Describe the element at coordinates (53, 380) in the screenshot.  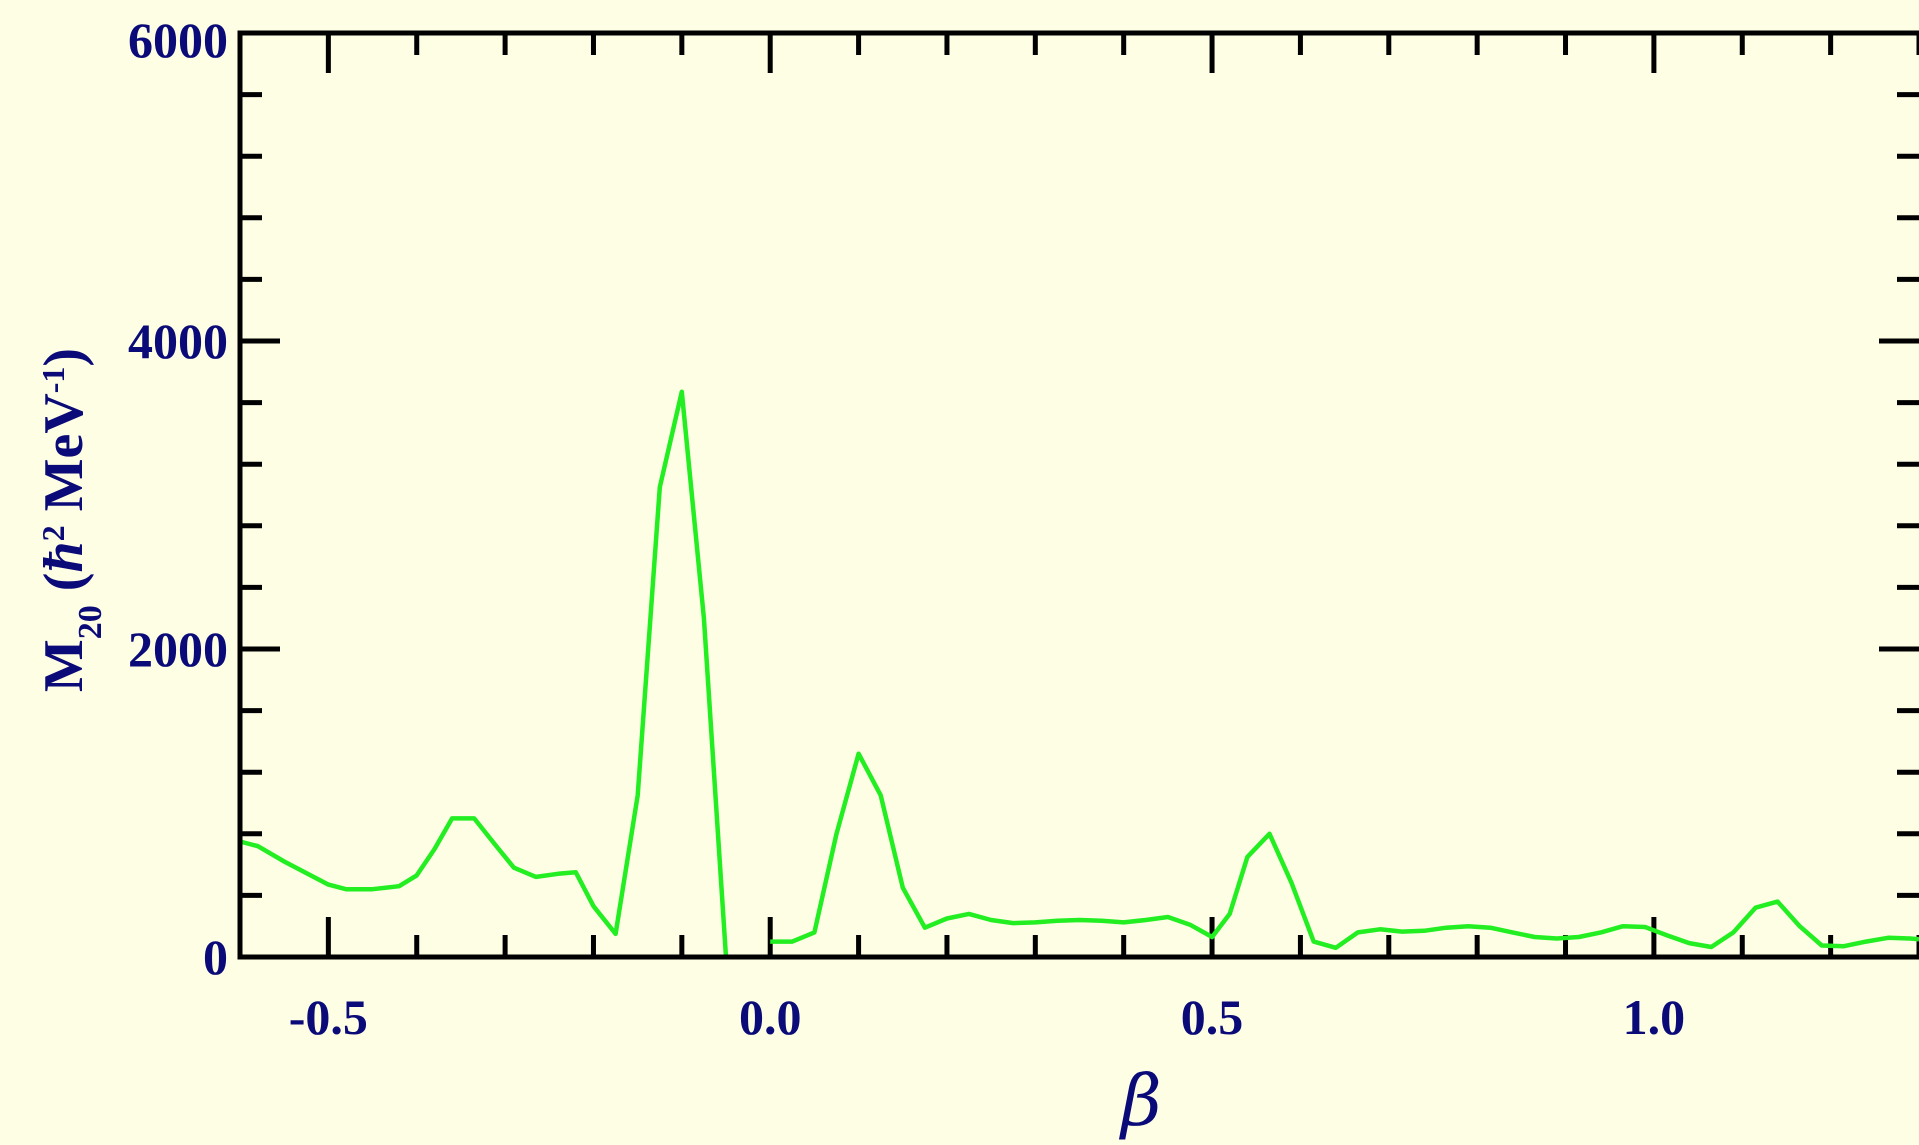
I see `y-label-unit-sup: -1` at that location.